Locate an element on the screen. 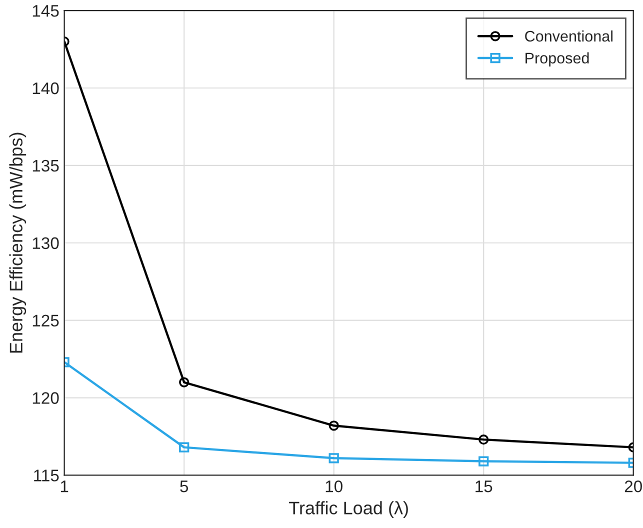  x-tick-label: 20 is located at coordinates (633, 486).